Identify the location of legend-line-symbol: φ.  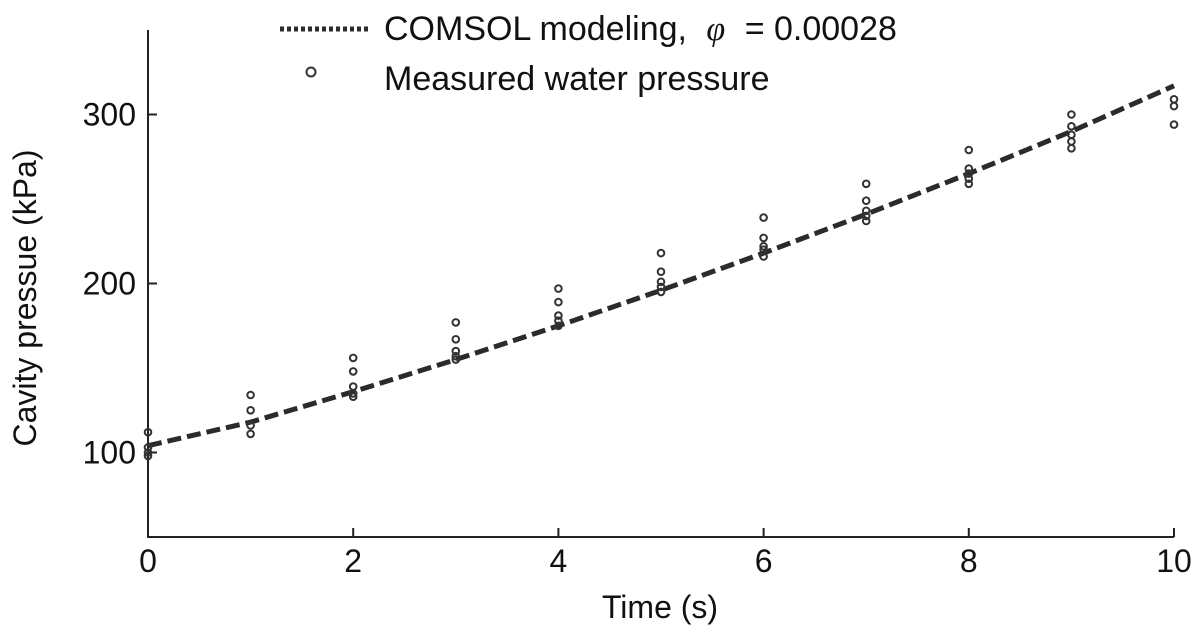
(715, 29).